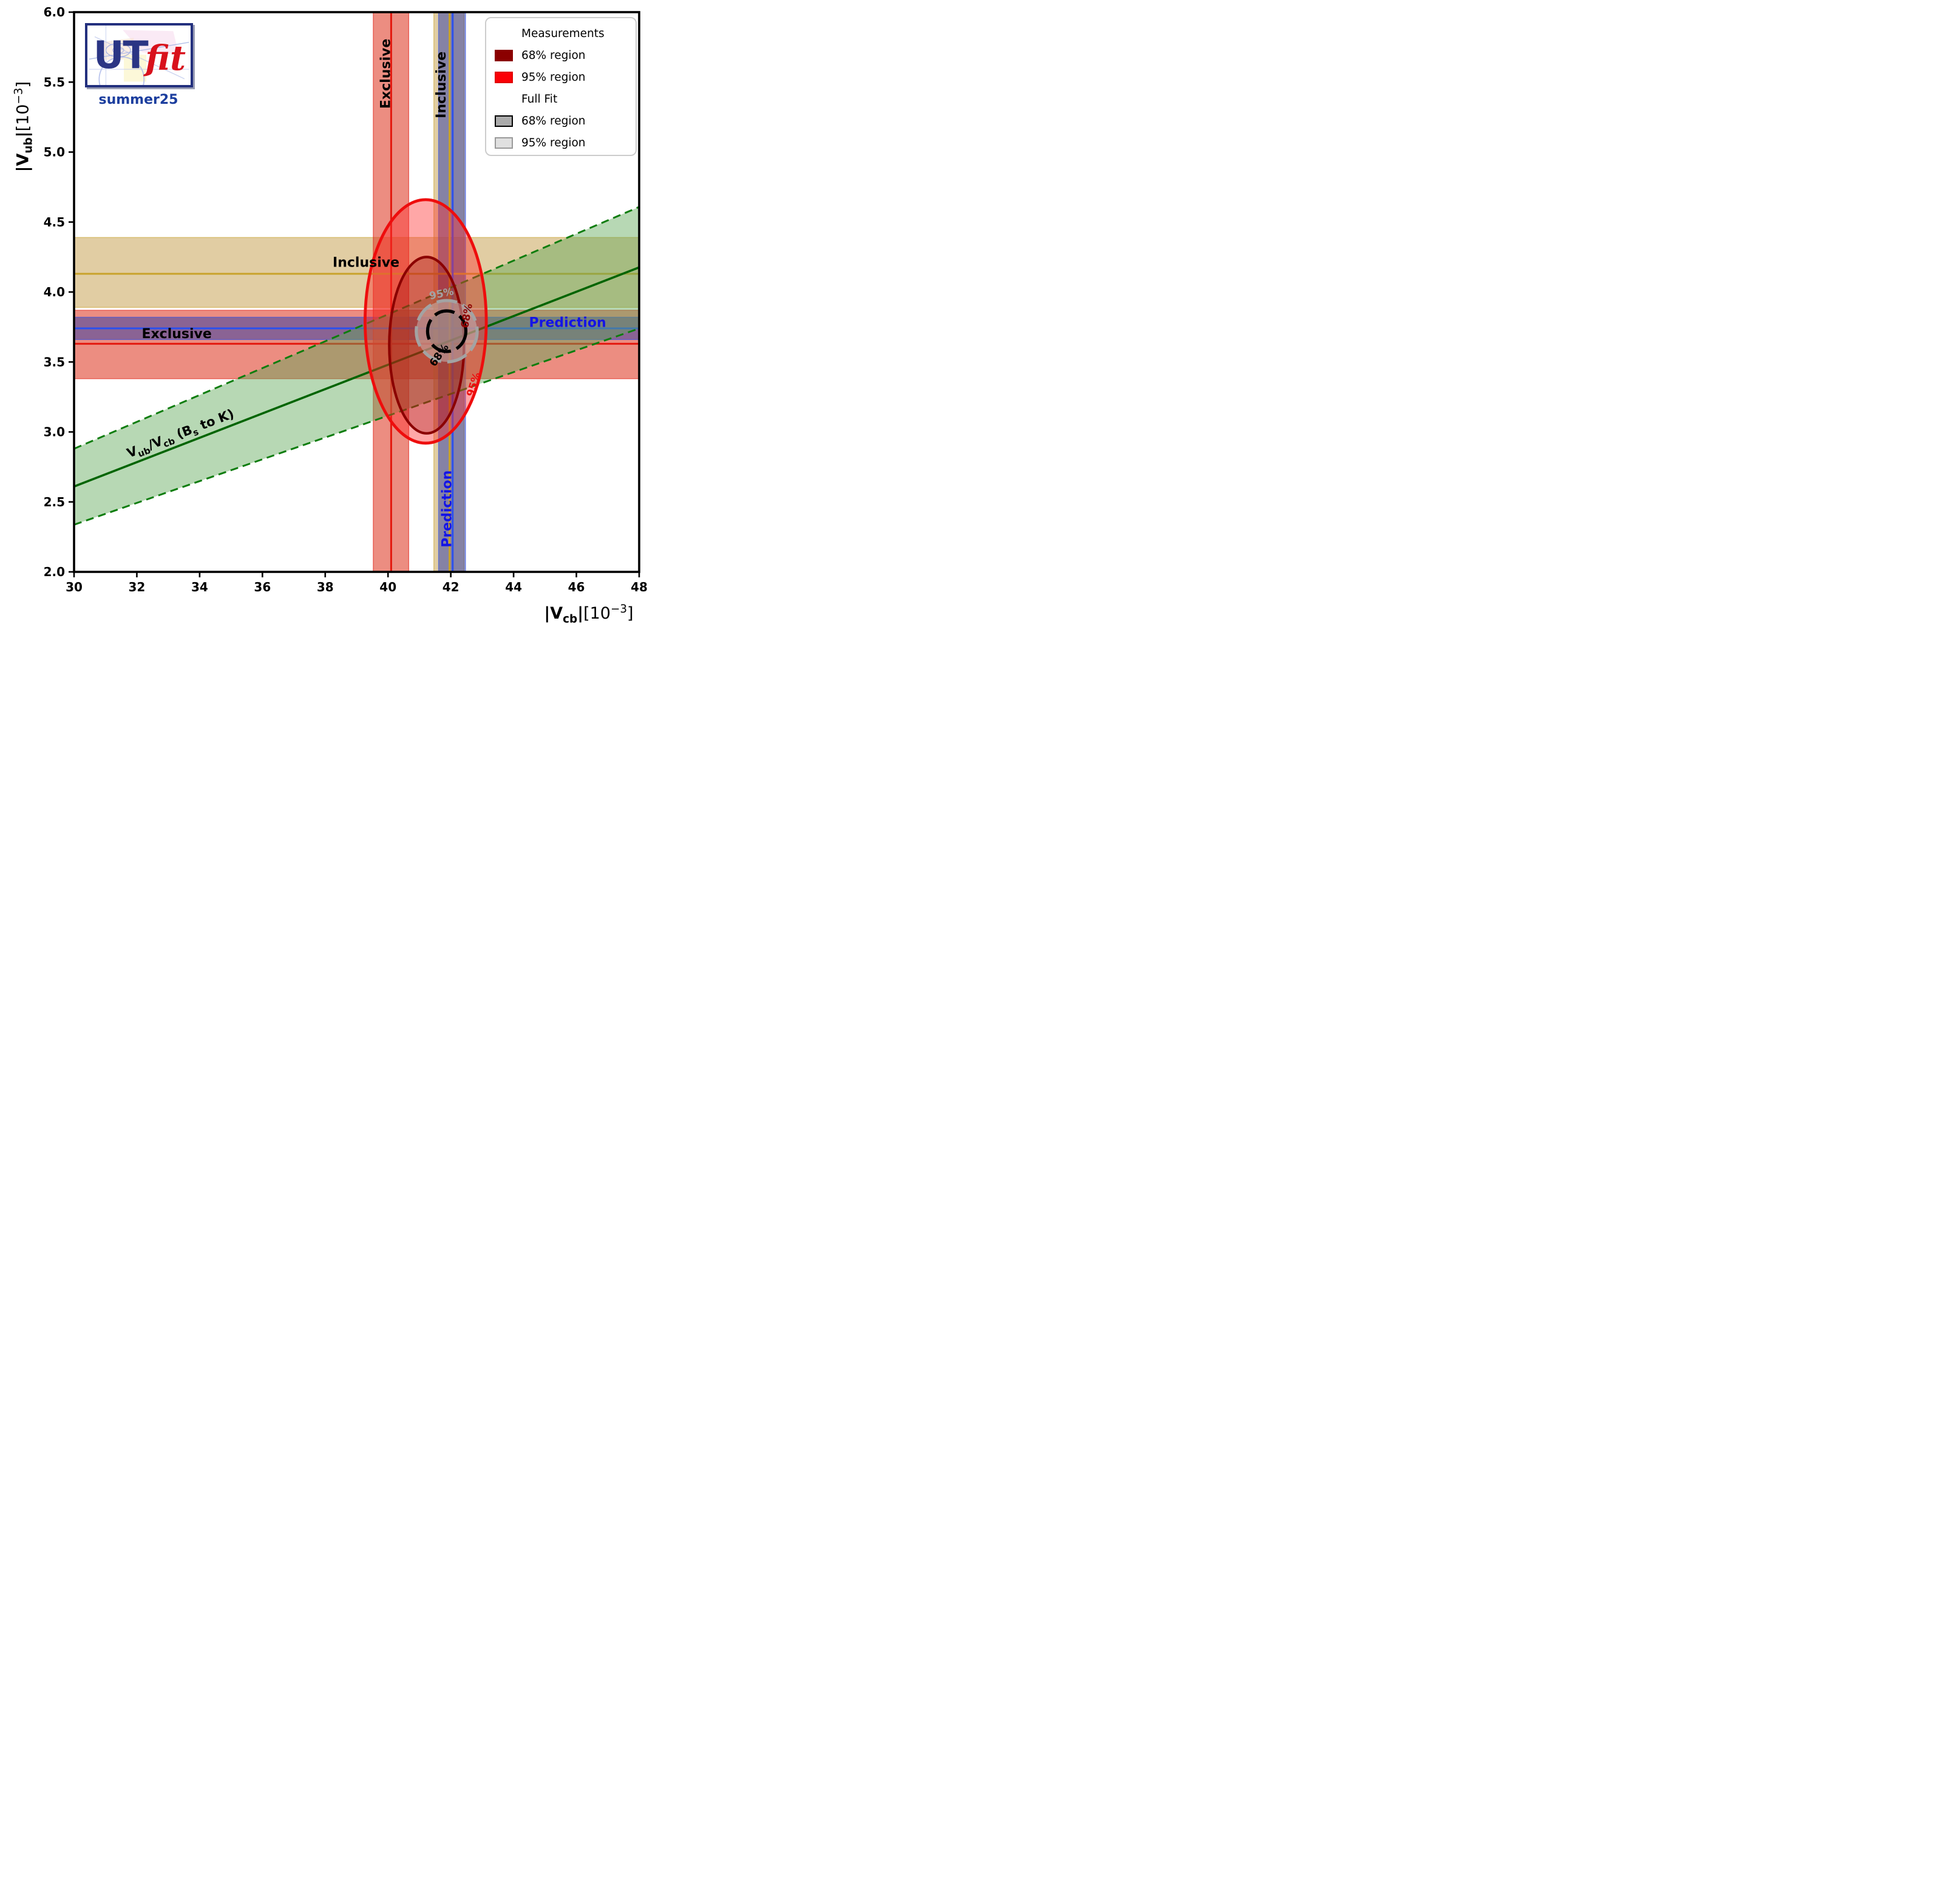 The height and width of the screenshot is (1902, 1960). Describe the element at coordinates (54, 572) in the screenshot. I see `y-tick-label: 2.0` at that location.